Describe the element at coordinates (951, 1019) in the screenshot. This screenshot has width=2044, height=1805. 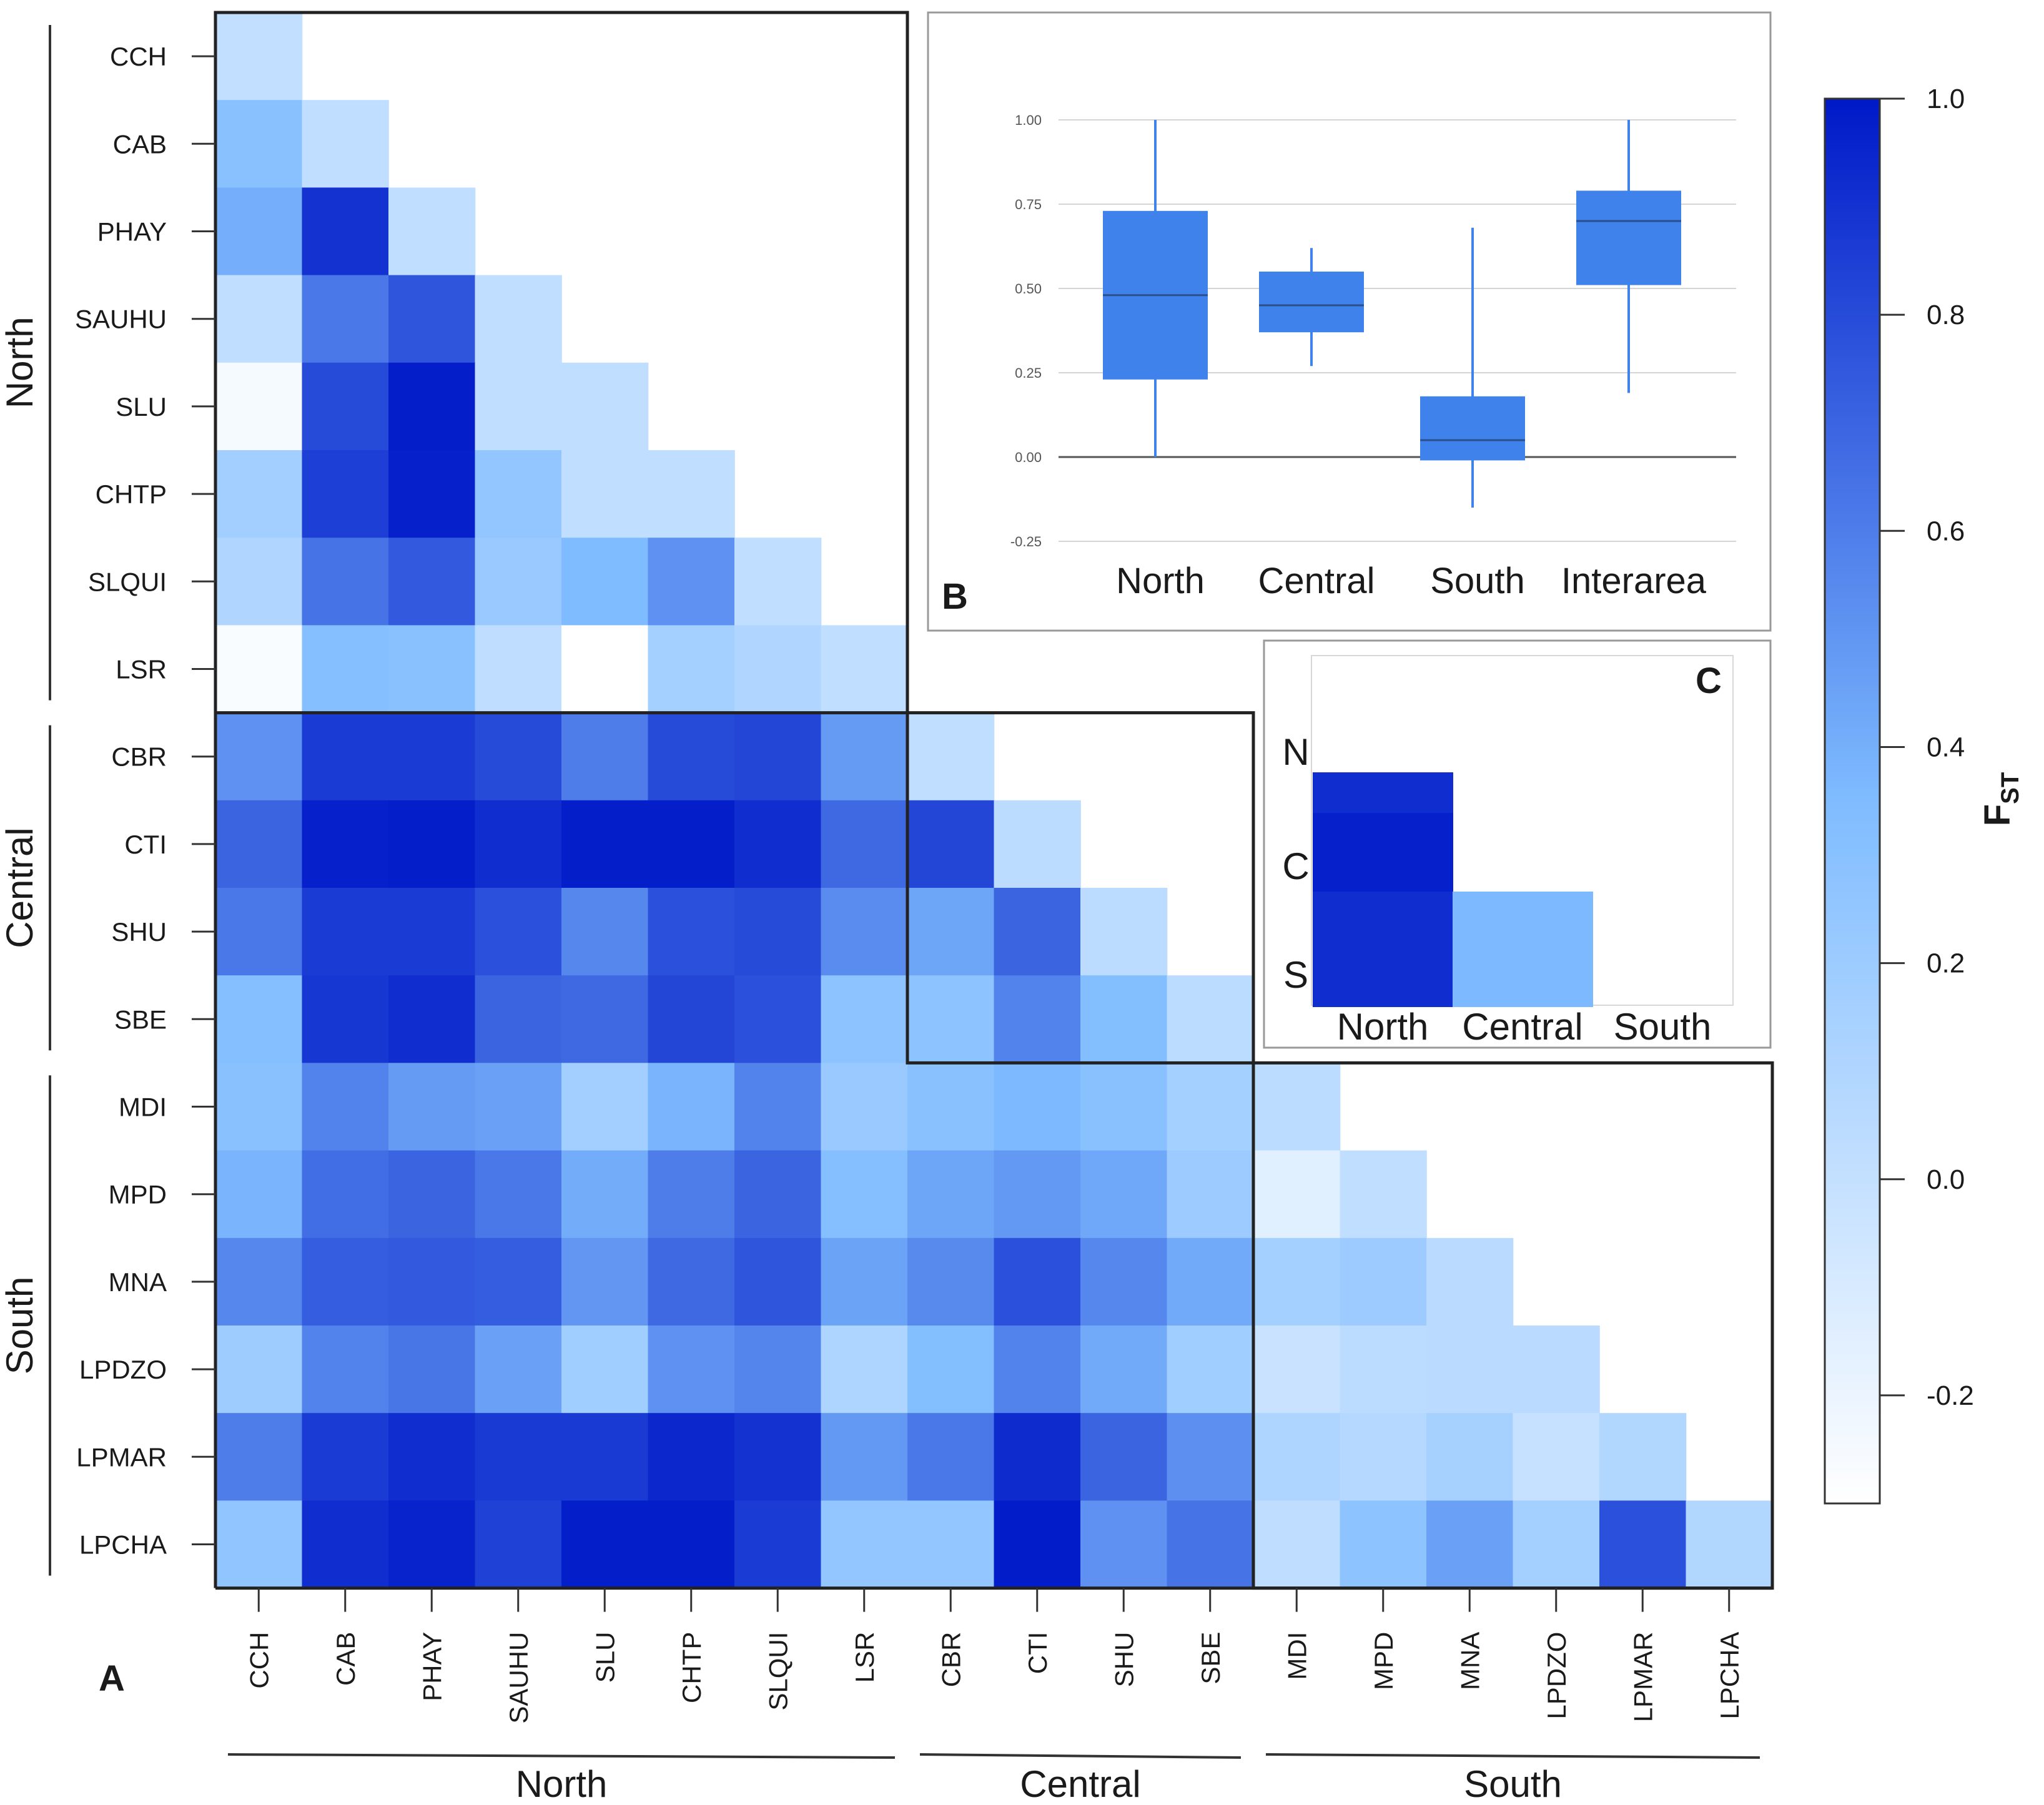
I see `heat-cell-SBE-CBR` at that location.